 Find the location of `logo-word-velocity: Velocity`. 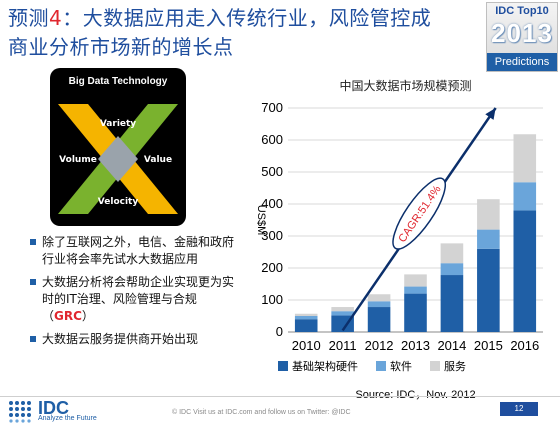

logo-word-velocity: Velocity is located at coordinates (118, 202).